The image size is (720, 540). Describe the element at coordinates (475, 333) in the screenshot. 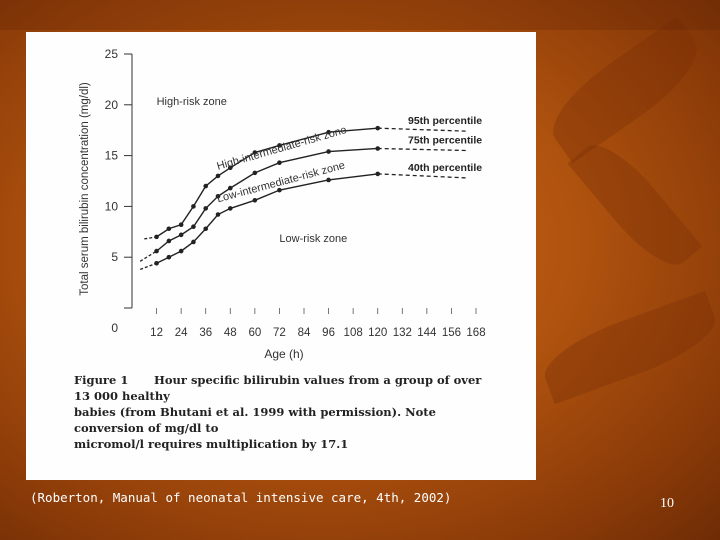

I see `x-tick-label: 168` at that location.